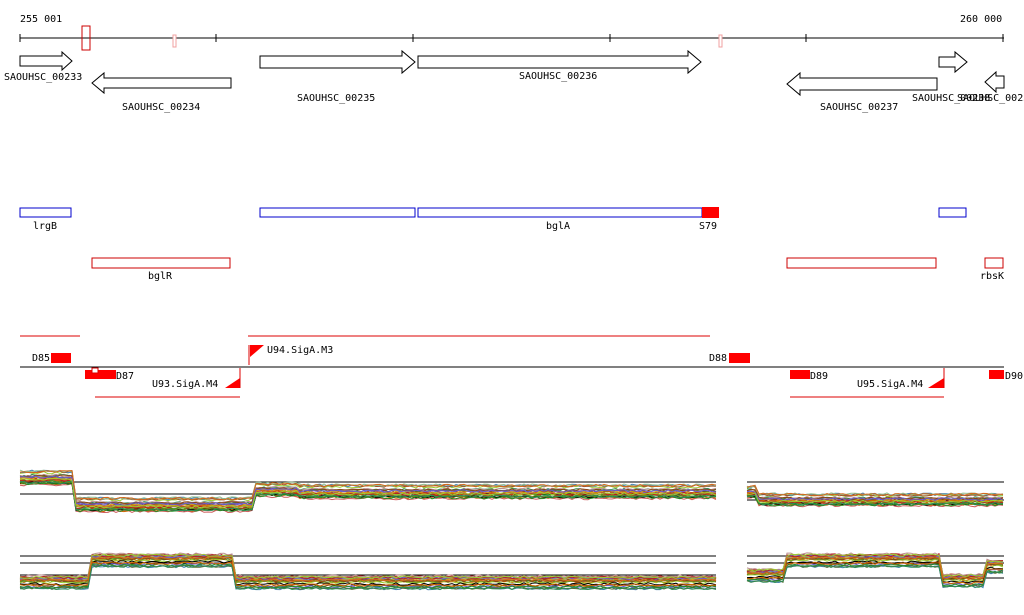  I want to click on gene-arrow-saouhsc-00233: SAOUHSC_00233, so click(43, 66).